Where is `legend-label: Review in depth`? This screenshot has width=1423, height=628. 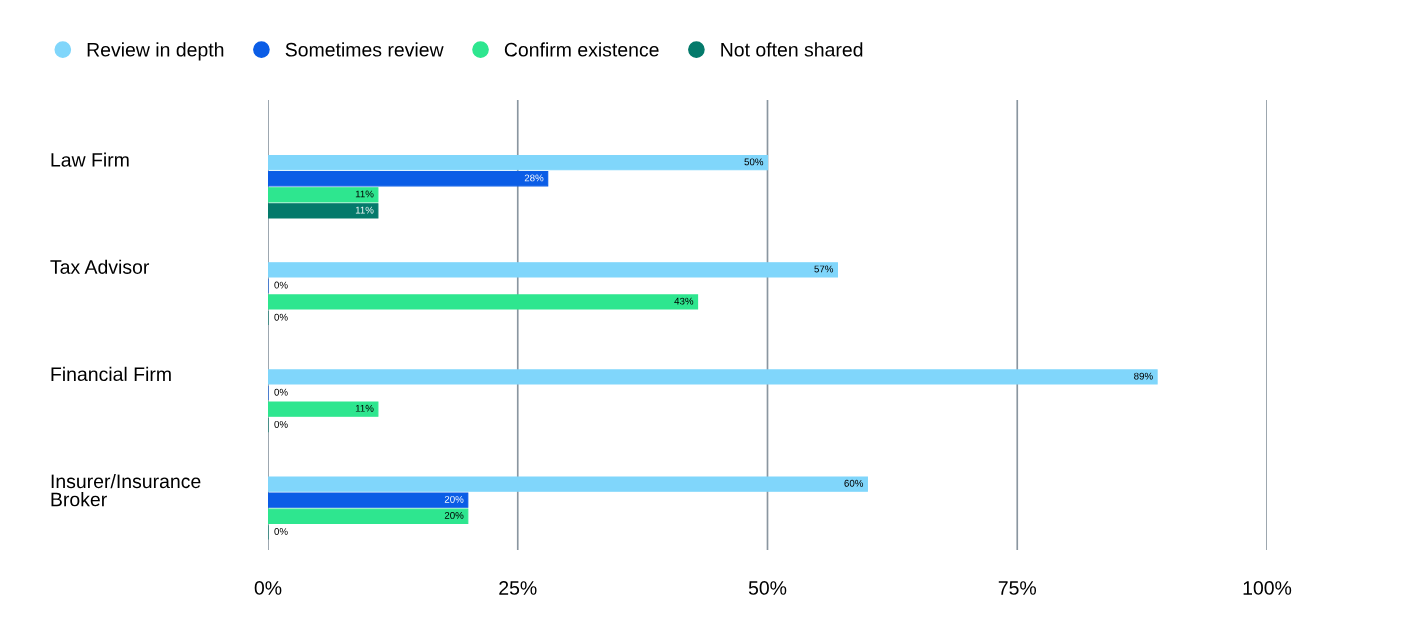
legend-label: Review in depth is located at coordinates (155, 51).